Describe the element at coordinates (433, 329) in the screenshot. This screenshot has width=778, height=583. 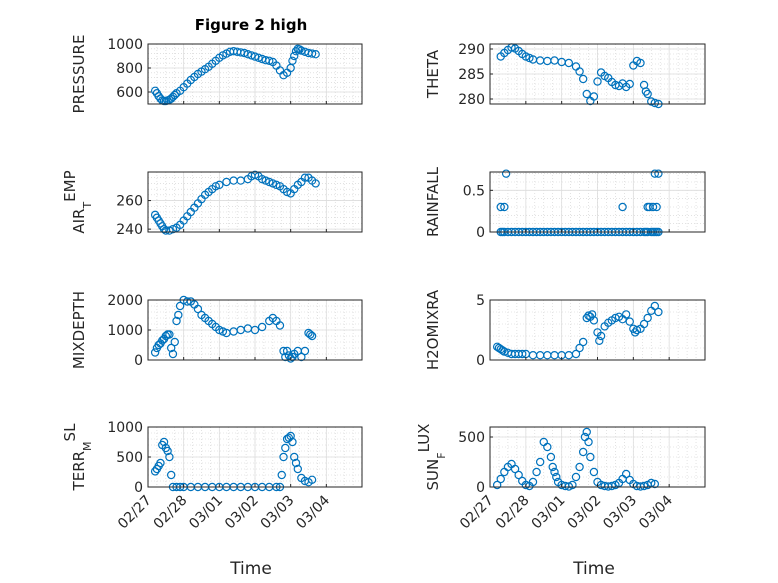
I see `y-axis-label: H2OMIXRA` at that location.